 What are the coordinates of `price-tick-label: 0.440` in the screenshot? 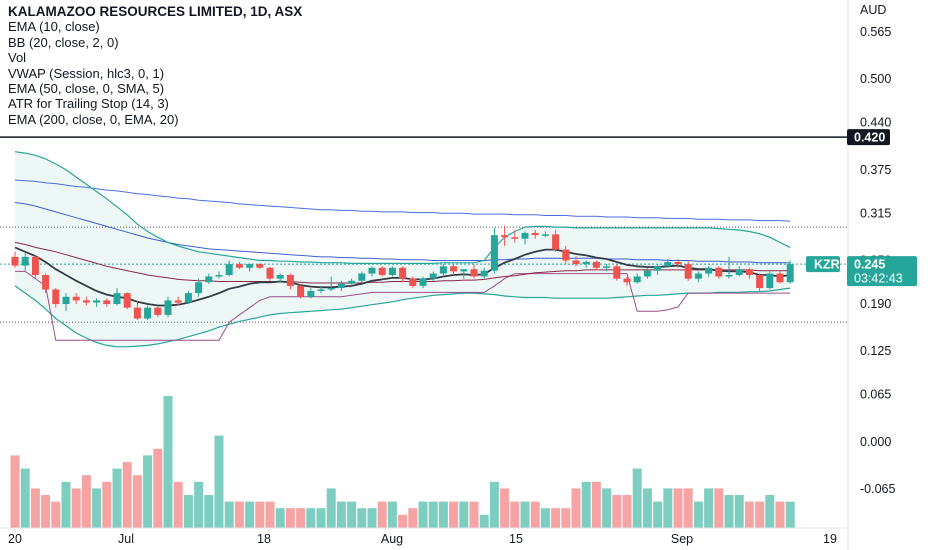 It's located at (875, 123).